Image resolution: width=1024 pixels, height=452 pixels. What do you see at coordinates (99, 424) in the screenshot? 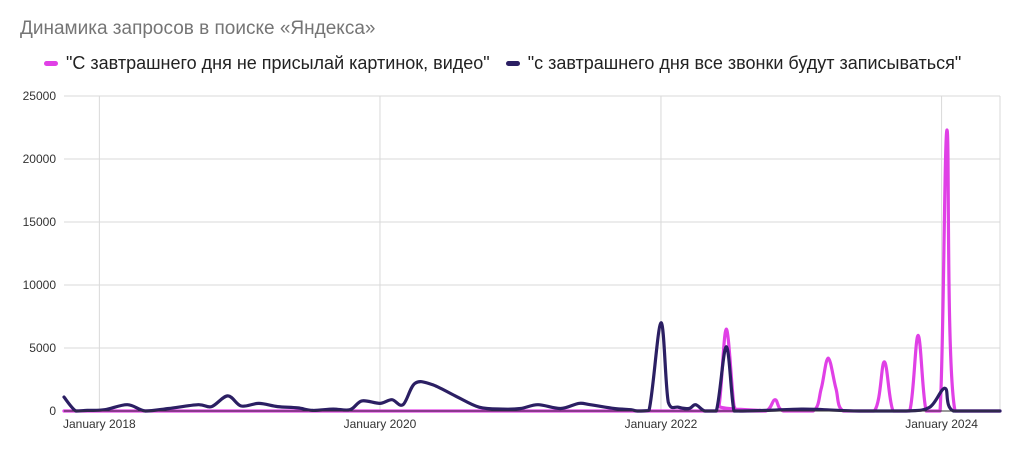
I see `x-tick-label: January 2018` at bounding box center [99, 424].